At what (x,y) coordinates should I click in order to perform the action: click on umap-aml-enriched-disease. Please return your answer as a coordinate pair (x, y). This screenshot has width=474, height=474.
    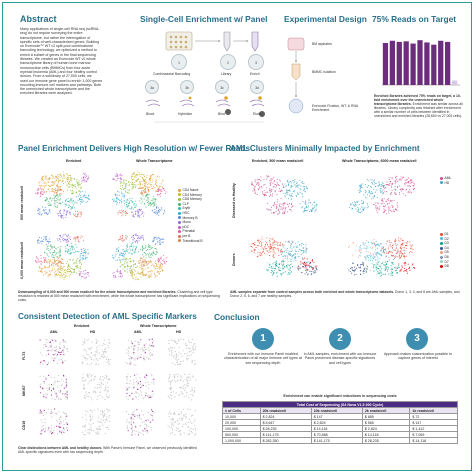
    Looking at the image, I should click on (284, 195).